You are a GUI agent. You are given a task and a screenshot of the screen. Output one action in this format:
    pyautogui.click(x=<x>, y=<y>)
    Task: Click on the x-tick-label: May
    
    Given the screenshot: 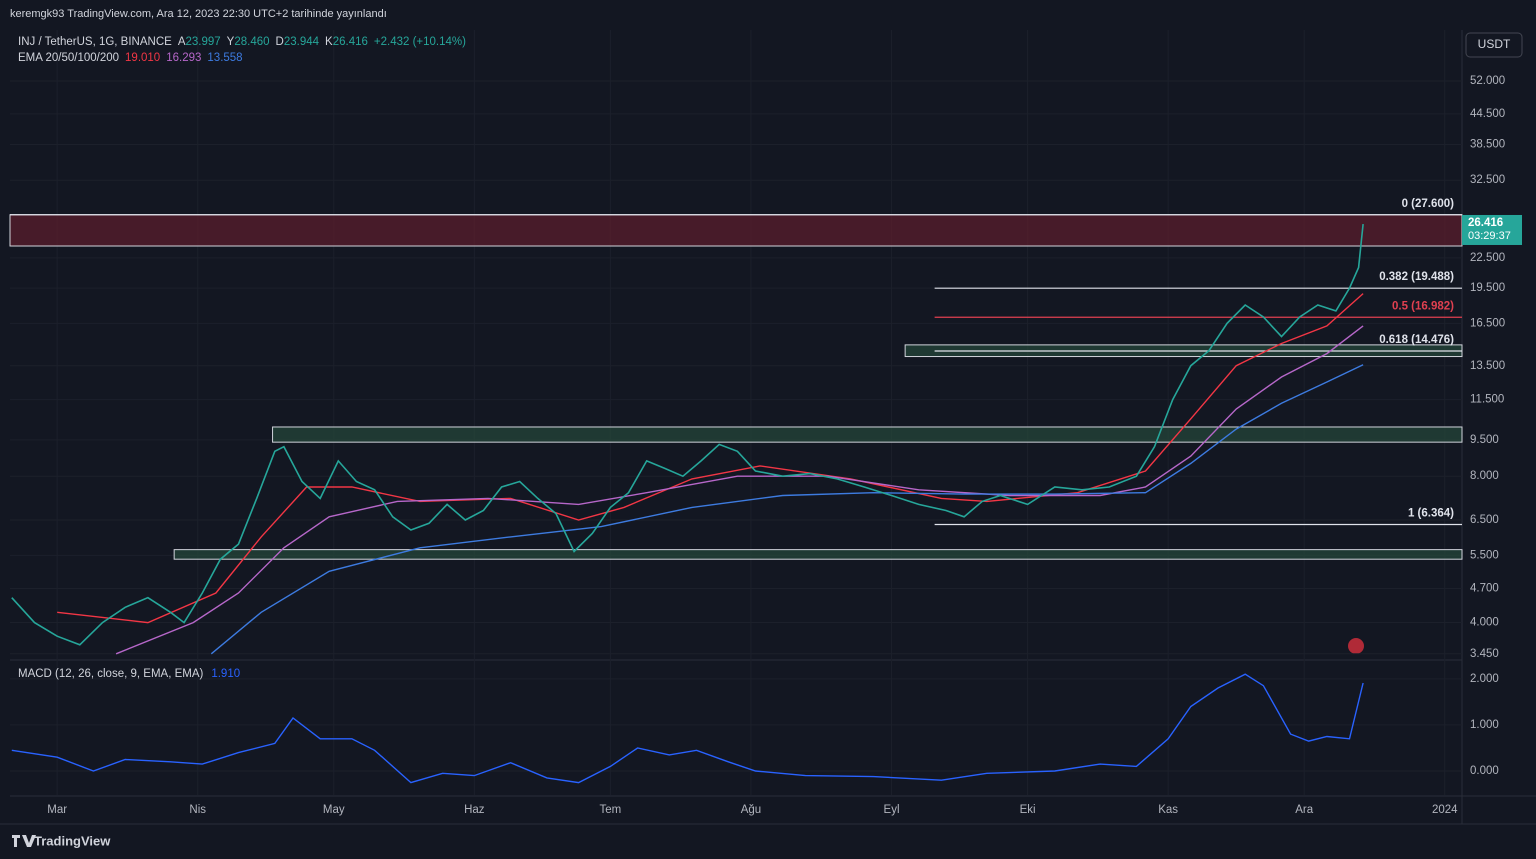 What is the action you would take?
    pyautogui.click(x=334, y=810)
    